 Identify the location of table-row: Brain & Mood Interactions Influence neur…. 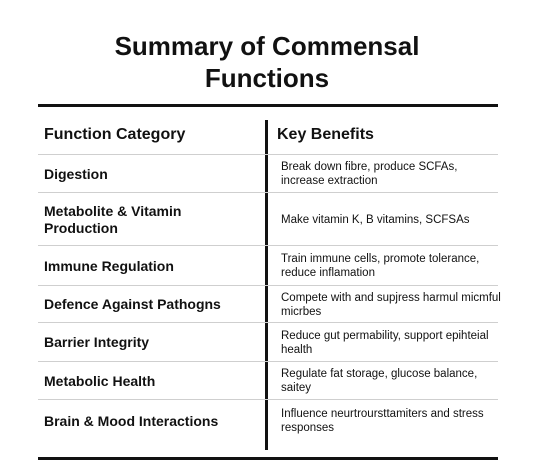
(268, 420).